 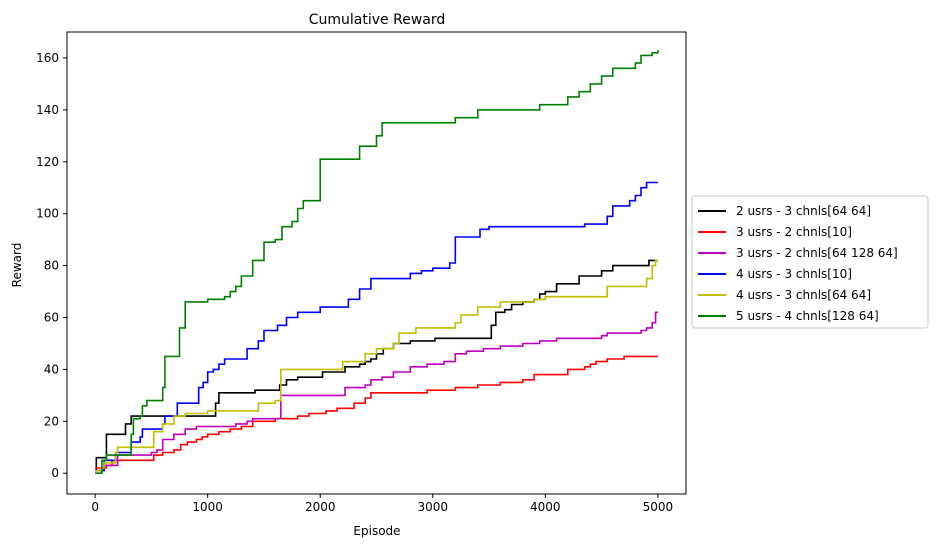 What do you see at coordinates (658, 507) in the screenshot?
I see `x-tick-label: 5000` at bounding box center [658, 507].